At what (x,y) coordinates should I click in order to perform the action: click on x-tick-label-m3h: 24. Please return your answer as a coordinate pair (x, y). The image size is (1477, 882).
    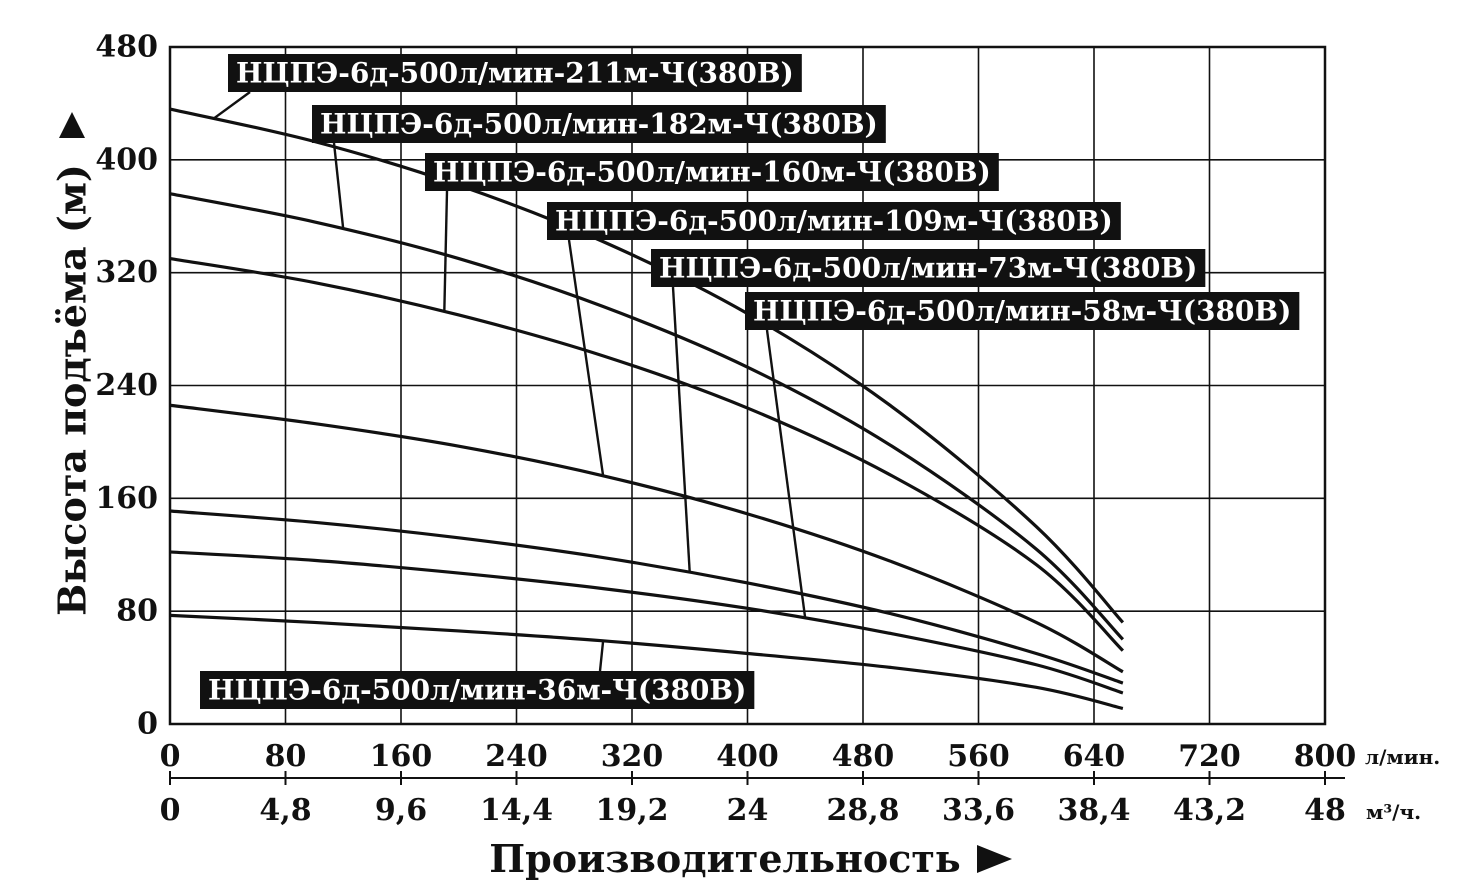
    Looking at the image, I should click on (748, 810).